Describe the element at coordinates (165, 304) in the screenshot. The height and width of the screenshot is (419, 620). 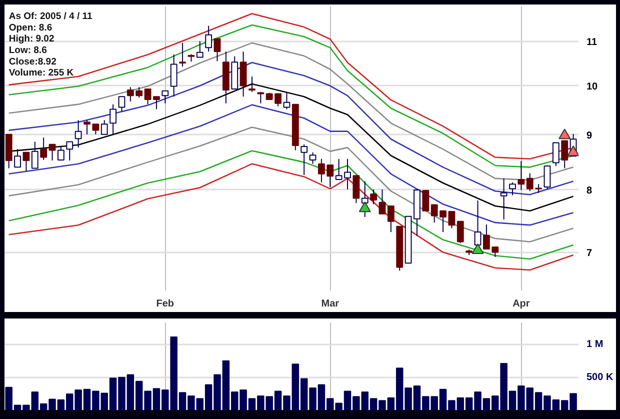
I see `x-tick-label: Feb` at that location.